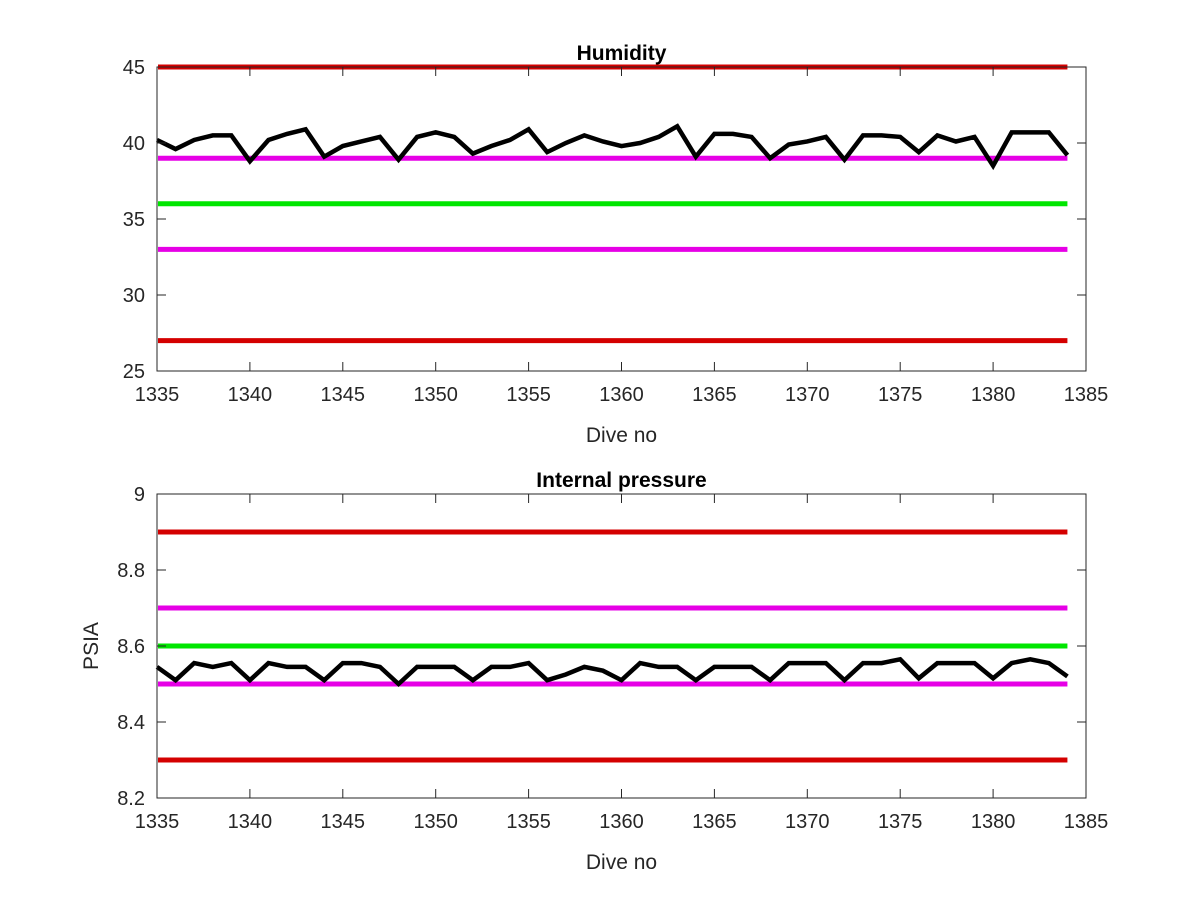 This screenshot has height=900, width=1200. Describe the element at coordinates (134, 372) in the screenshot. I see `y-tick-label: 25` at that location.